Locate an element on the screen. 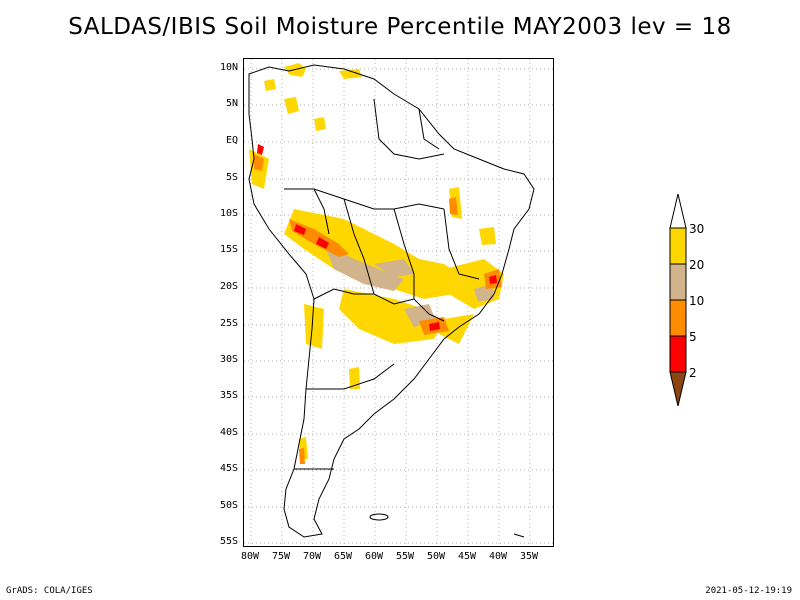 The height and width of the screenshot is (600, 800). lon-label-40w: 40W is located at coordinates (498, 556).